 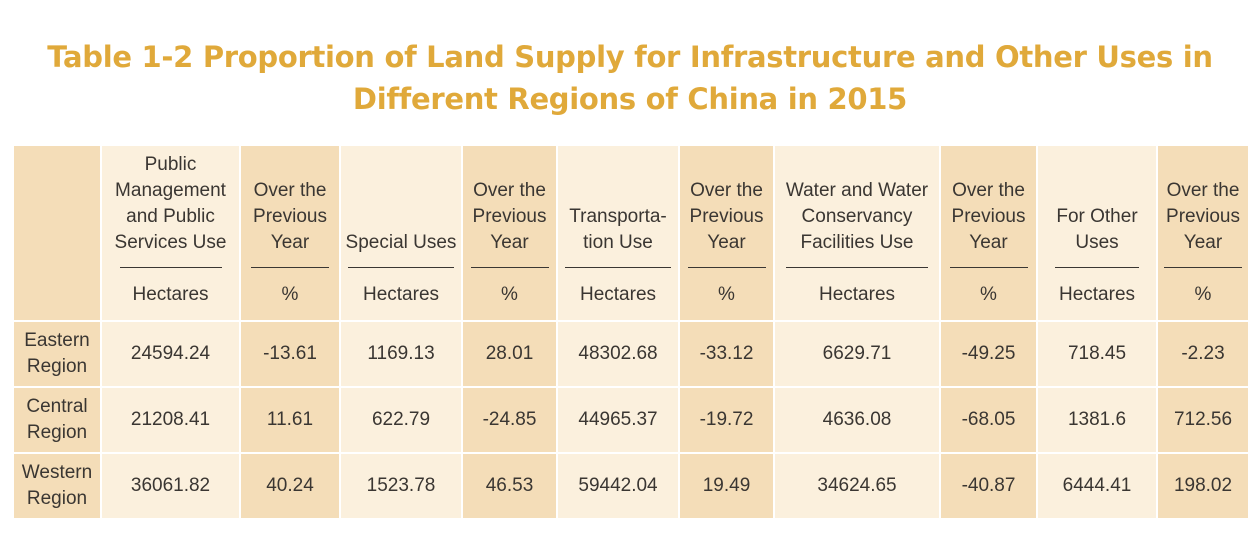 What do you see at coordinates (857, 216) in the screenshot?
I see `column-header-label-line: Conservancy` at bounding box center [857, 216].